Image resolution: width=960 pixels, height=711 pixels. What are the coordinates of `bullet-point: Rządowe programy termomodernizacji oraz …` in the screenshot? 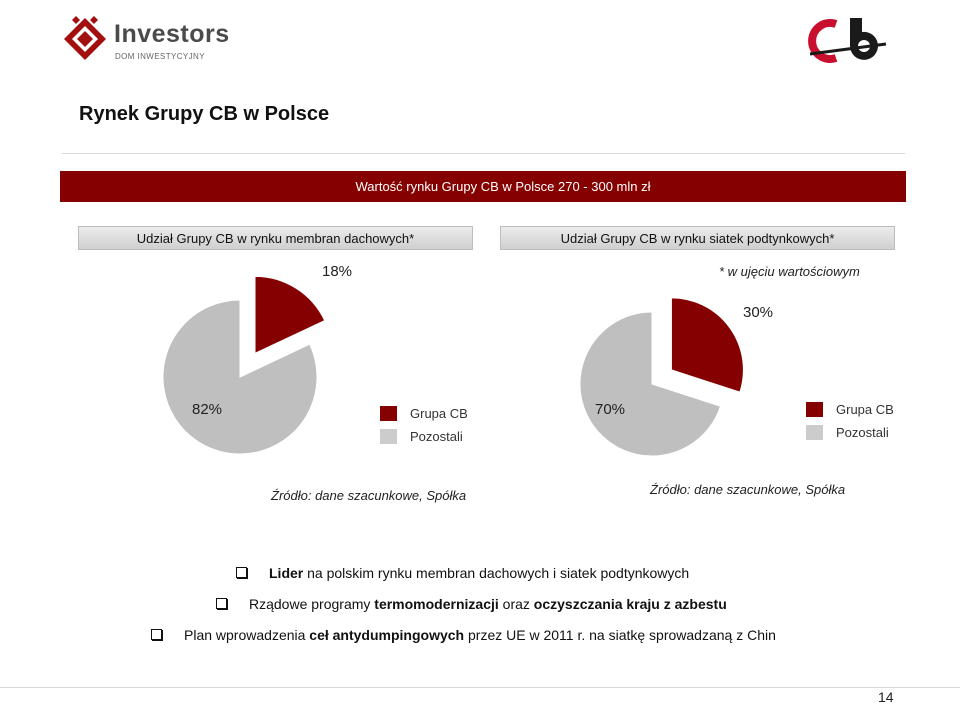 It's located at (471, 604).